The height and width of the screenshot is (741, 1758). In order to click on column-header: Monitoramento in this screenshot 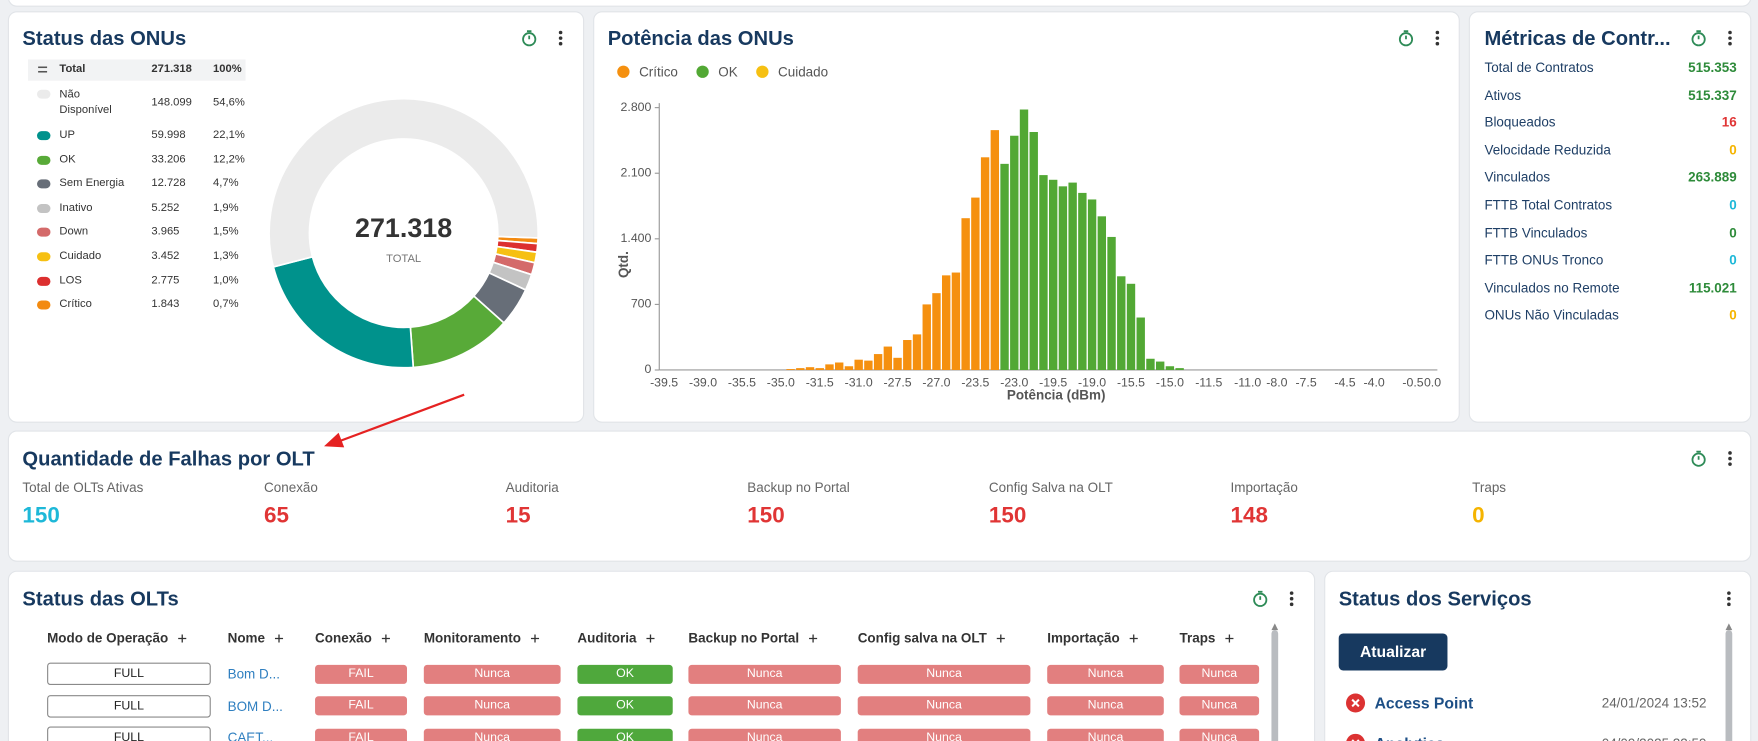, I will do `click(472, 638)`.